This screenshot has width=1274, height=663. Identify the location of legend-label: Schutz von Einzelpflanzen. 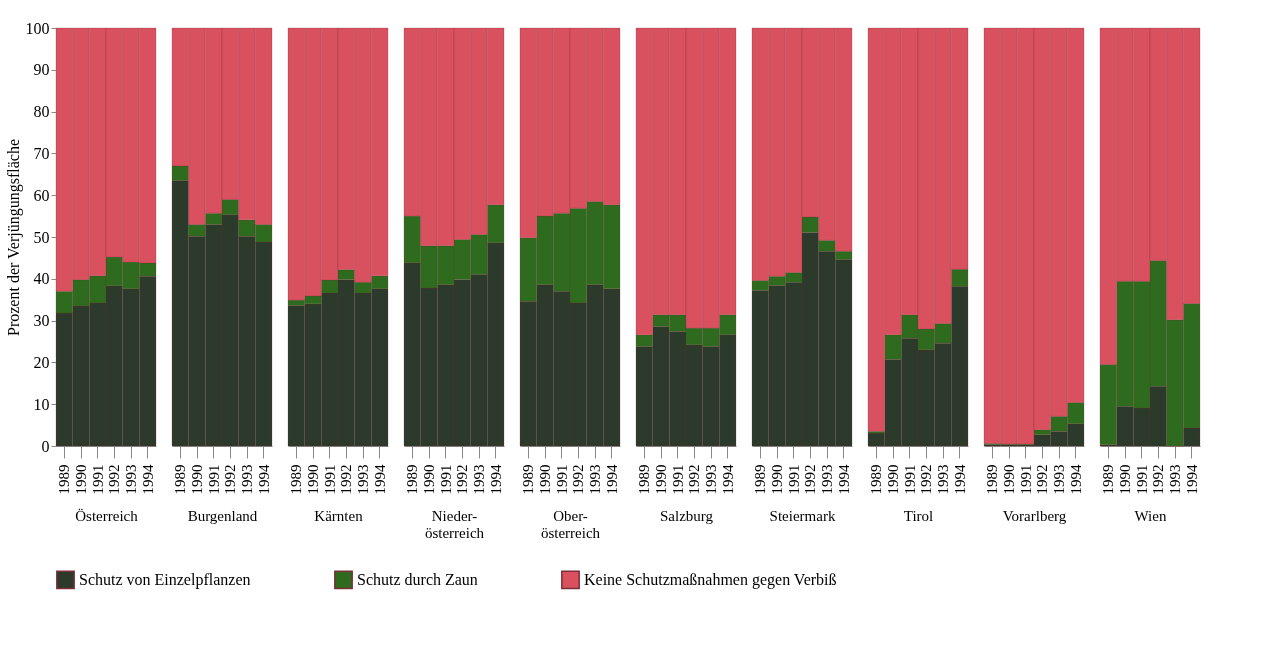
(165, 579).